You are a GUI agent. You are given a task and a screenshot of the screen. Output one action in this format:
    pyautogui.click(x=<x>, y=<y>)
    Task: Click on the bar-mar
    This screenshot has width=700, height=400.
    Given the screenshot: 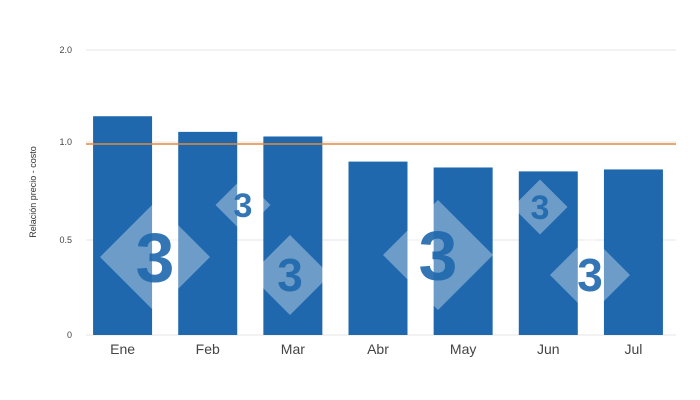 What is the action you would take?
    pyautogui.click(x=293, y=235)
    